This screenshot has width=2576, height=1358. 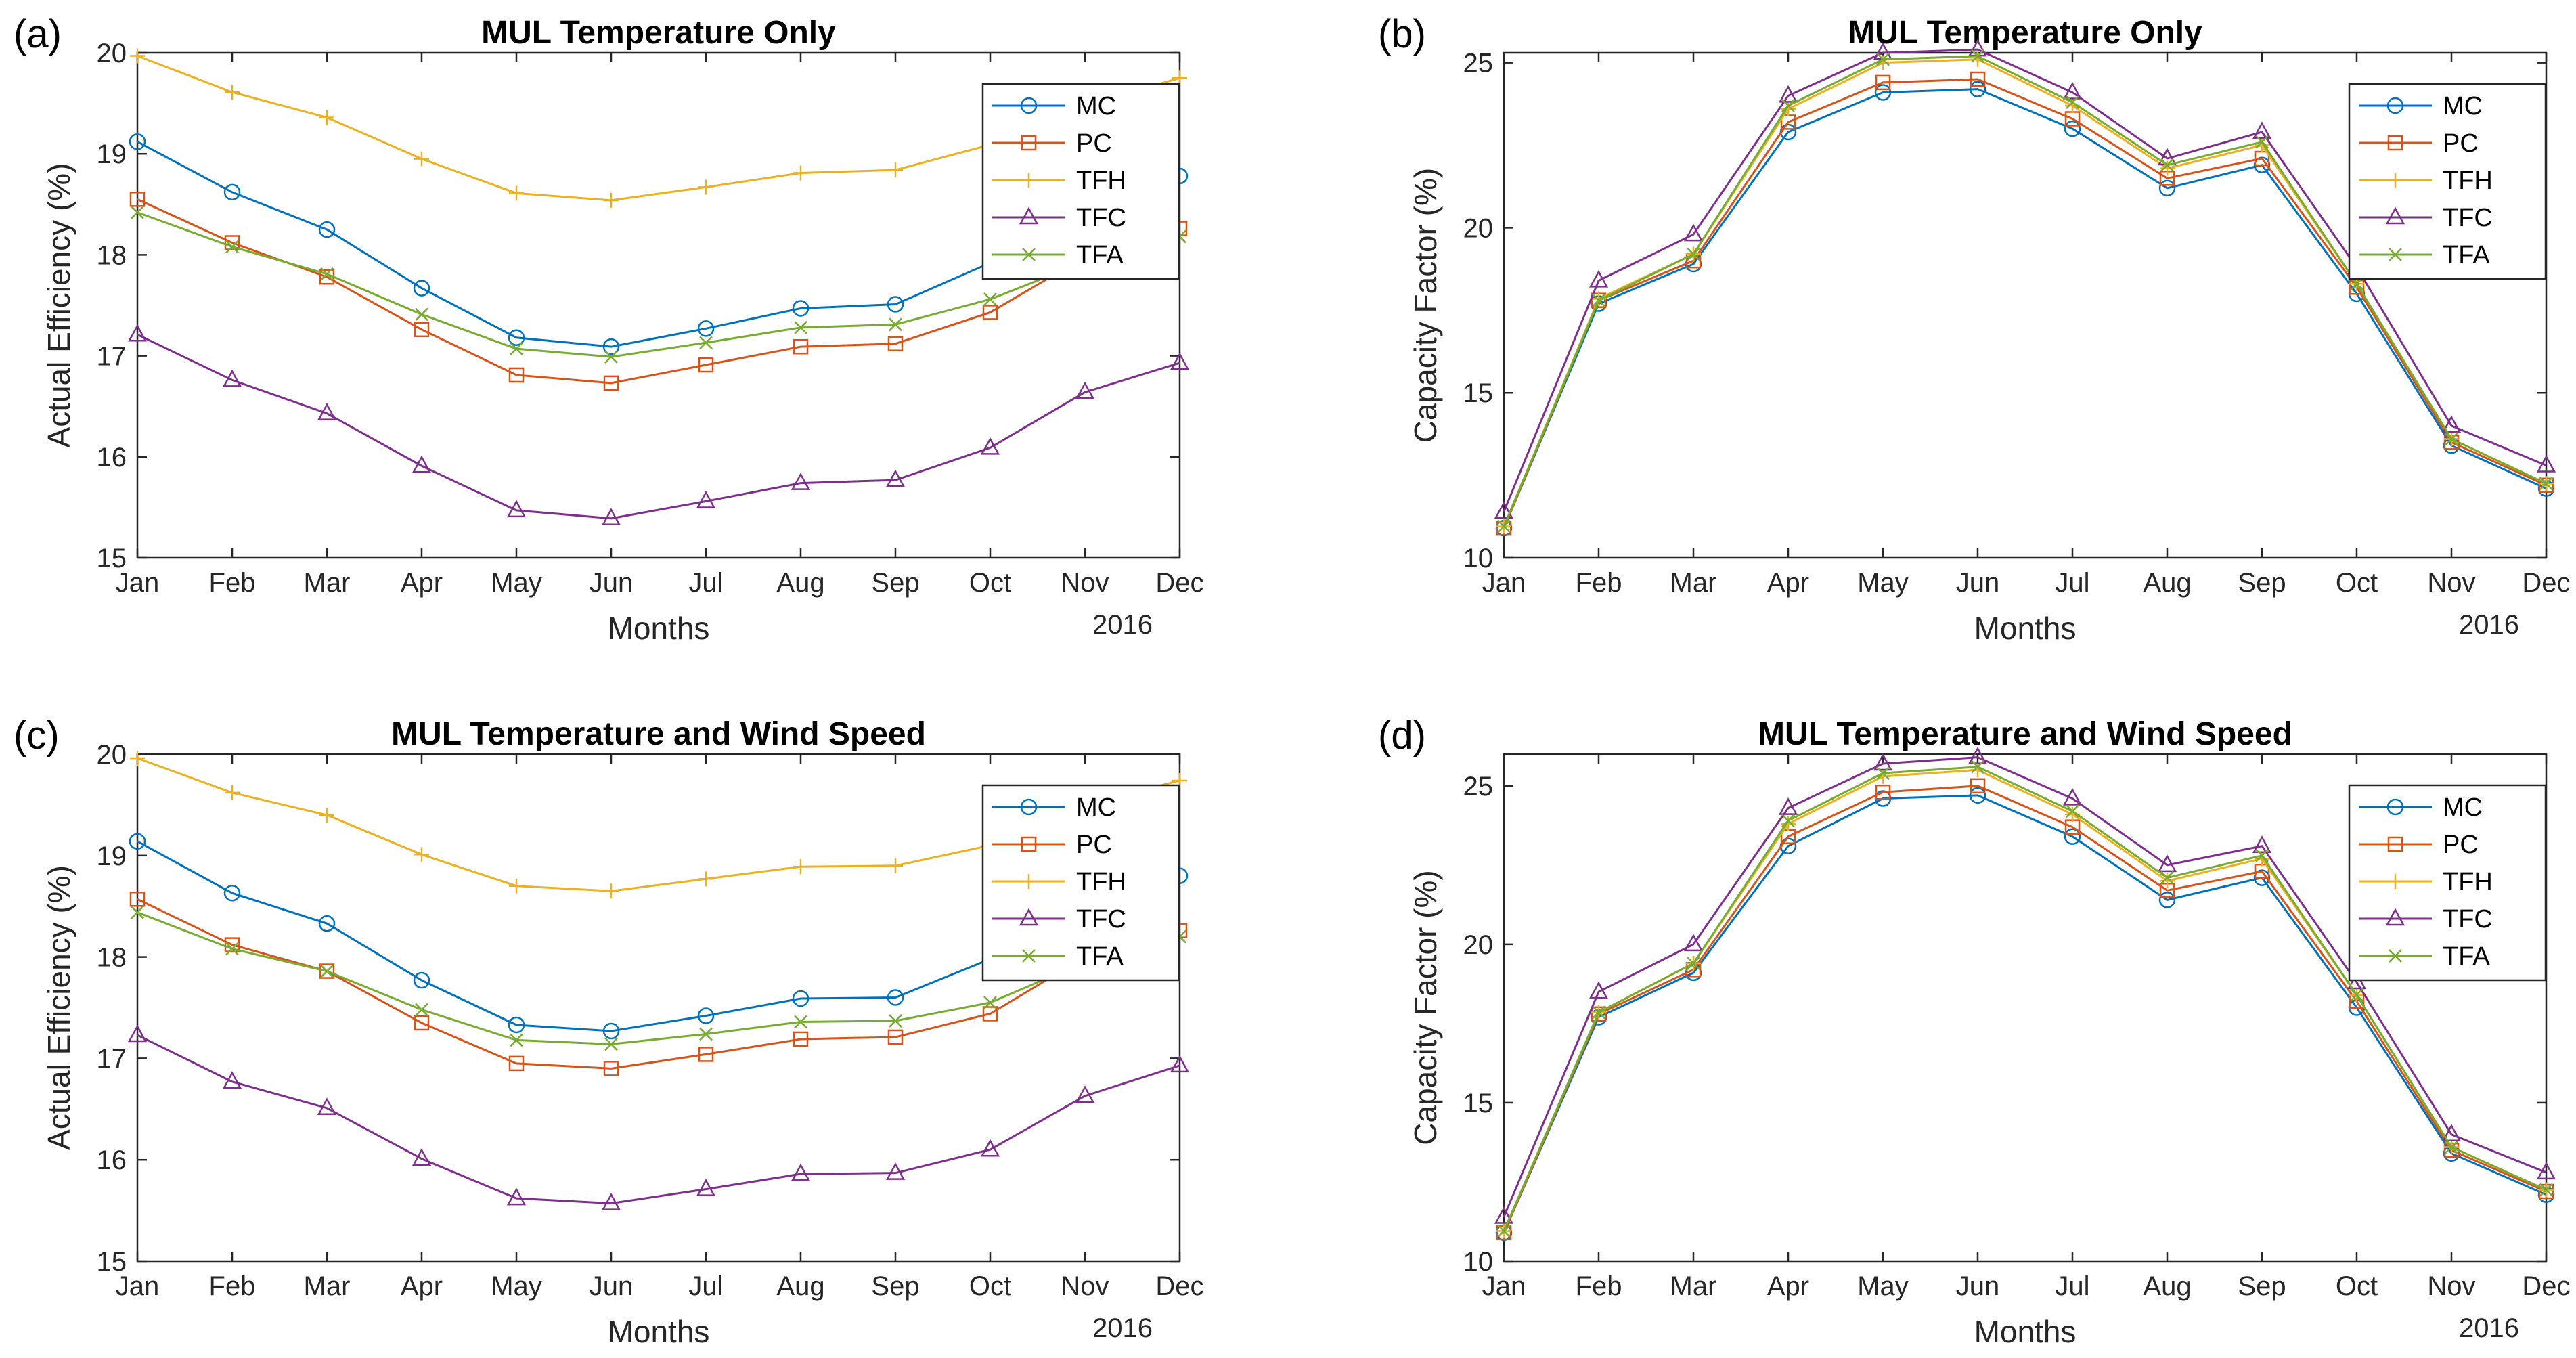 I want to click on y-tick-label: 17, so click(x=112, y=1059).